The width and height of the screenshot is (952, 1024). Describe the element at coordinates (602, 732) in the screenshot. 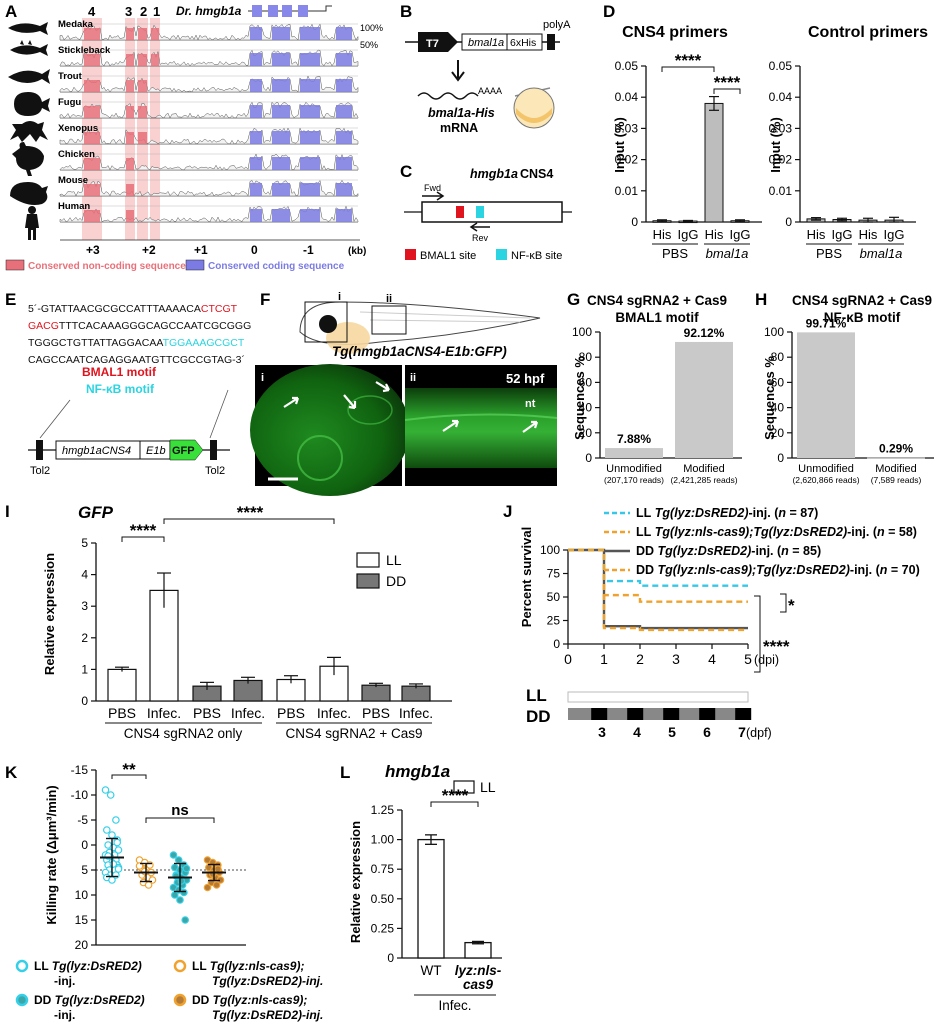

I see `j-dpf-tick: 3` at that location.